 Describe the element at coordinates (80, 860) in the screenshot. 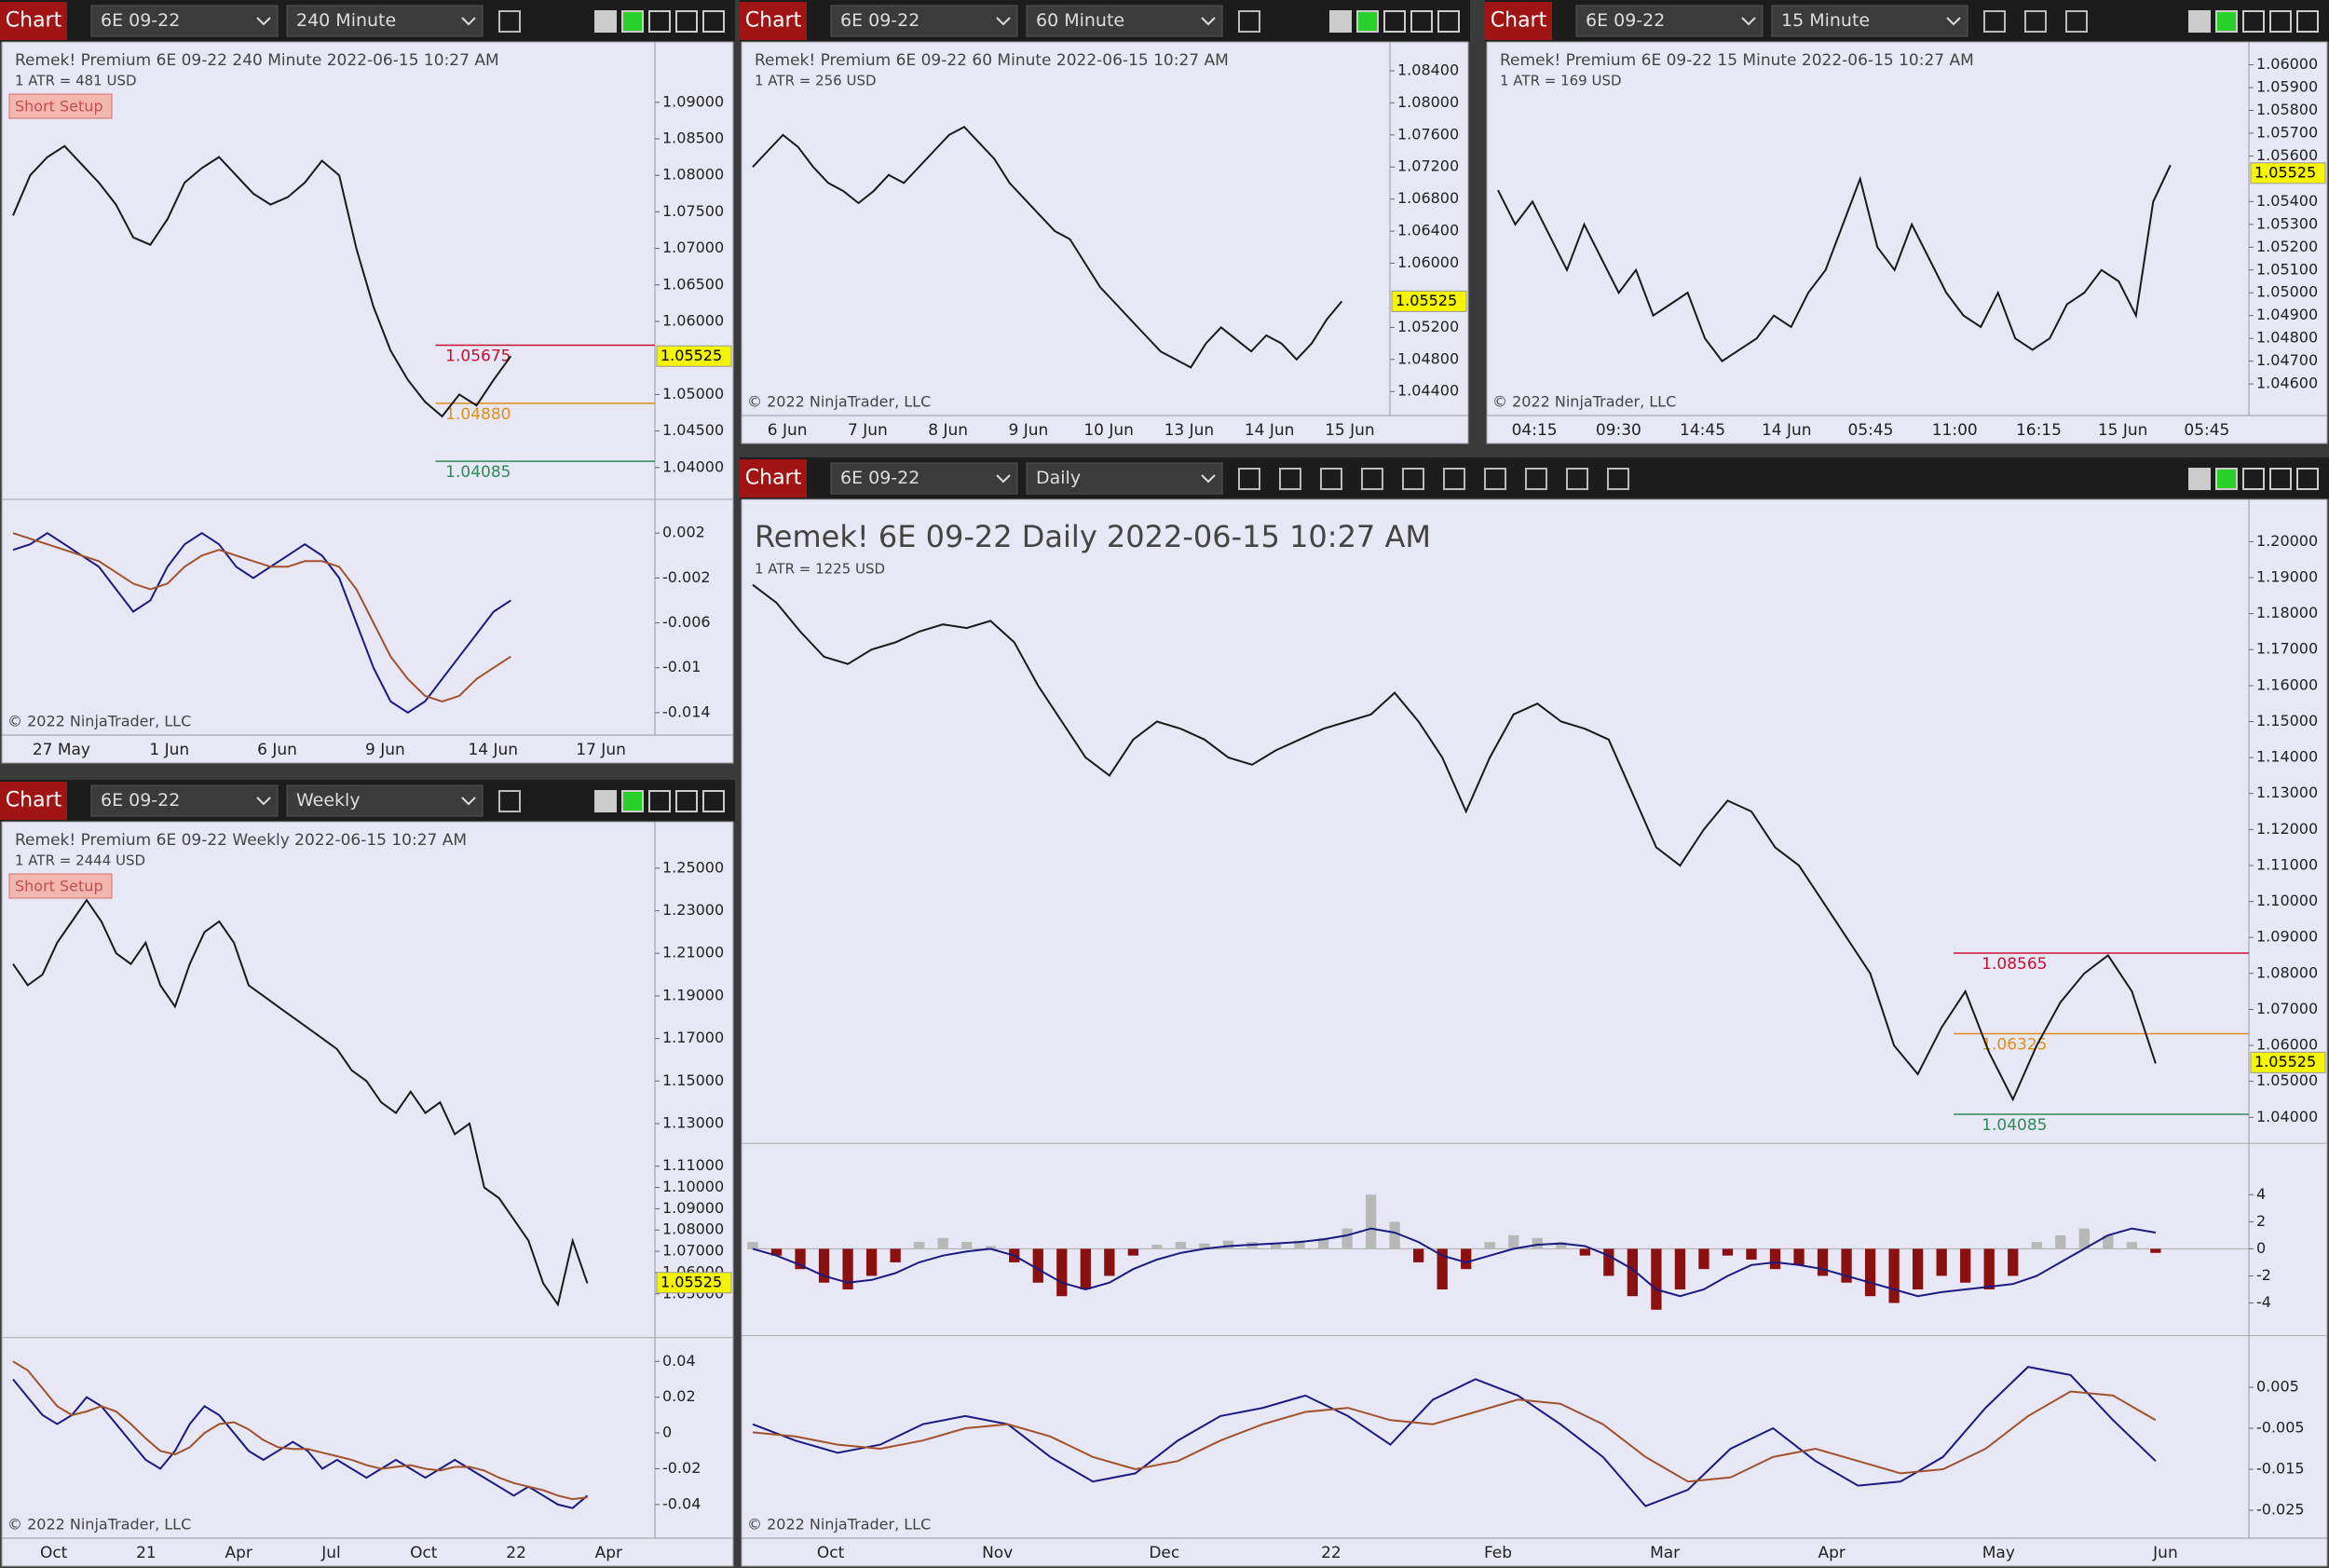

I see `atr-label: 1 ATR = 2444 USD` at that location.